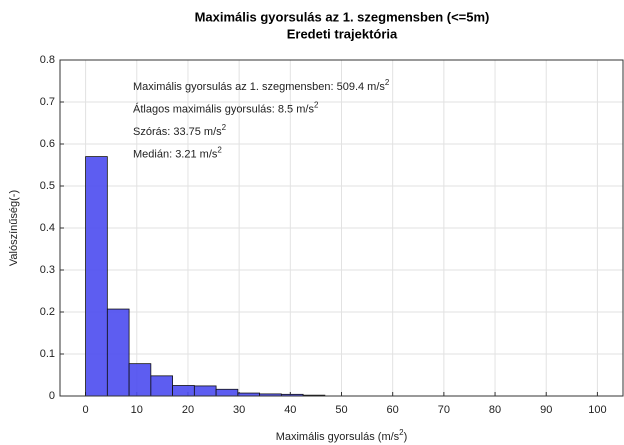 Image resolution: width=624 pixels, height=445 pixels. What do you see at coordinates (401, 432) in the screenshot?
I see `x-axis-label-sup: 2` at bounding box center [401, 432].